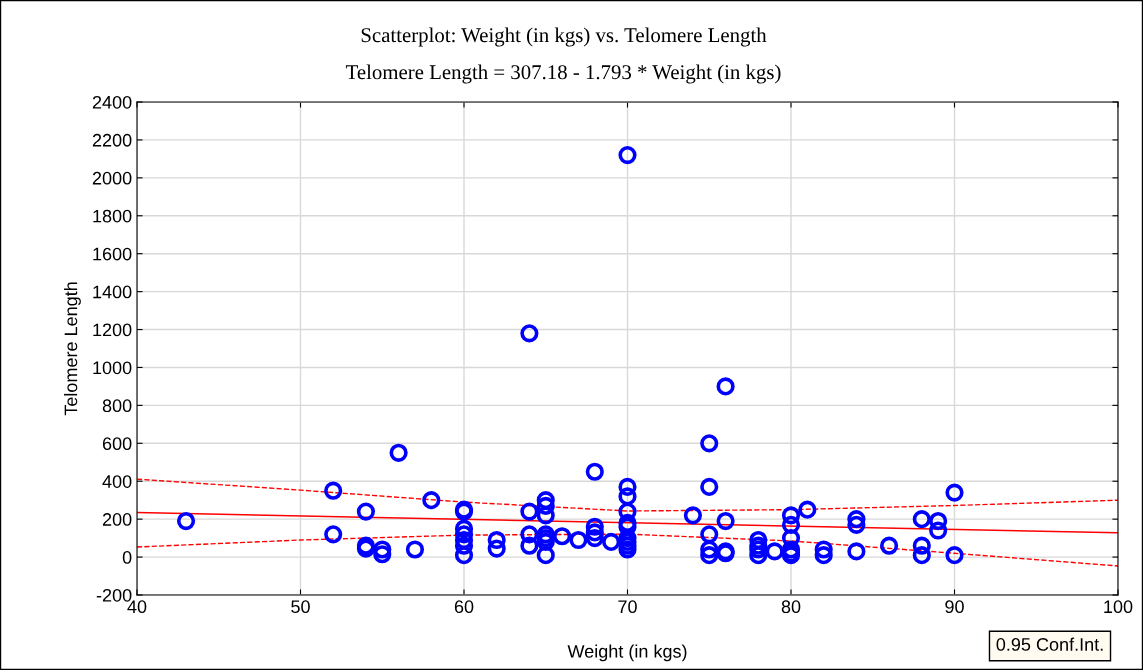 The height and width of the screenshot is (670, 1143). Describe the element at coordinates (112, 254) in the screenshot. I see `y-tick-label: 1600` at that location.